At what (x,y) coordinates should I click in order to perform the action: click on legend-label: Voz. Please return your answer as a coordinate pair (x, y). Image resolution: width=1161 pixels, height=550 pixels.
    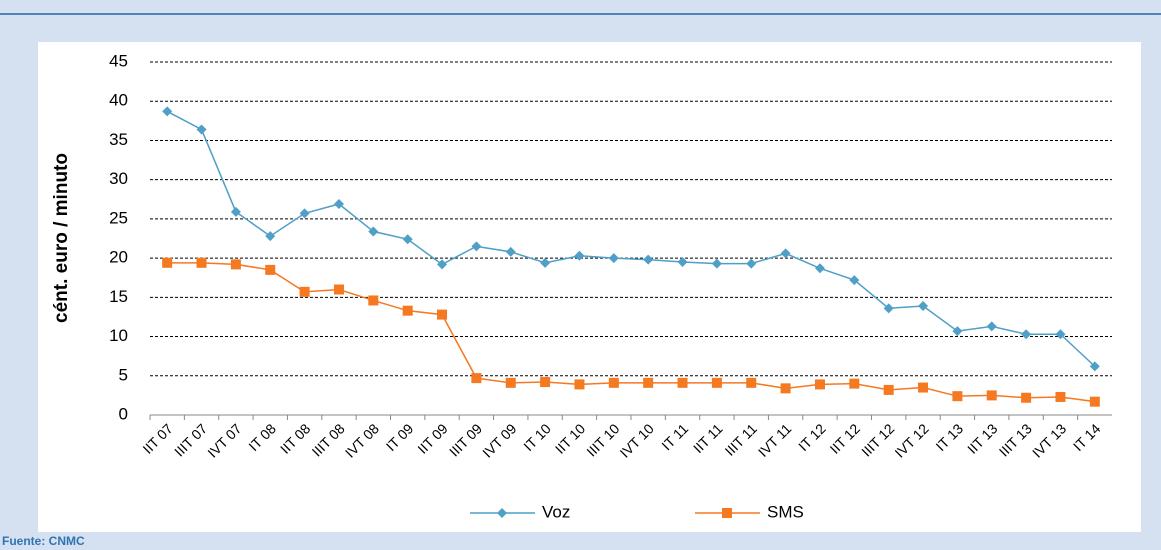
    Looking at the image, I should click on (556, 511).